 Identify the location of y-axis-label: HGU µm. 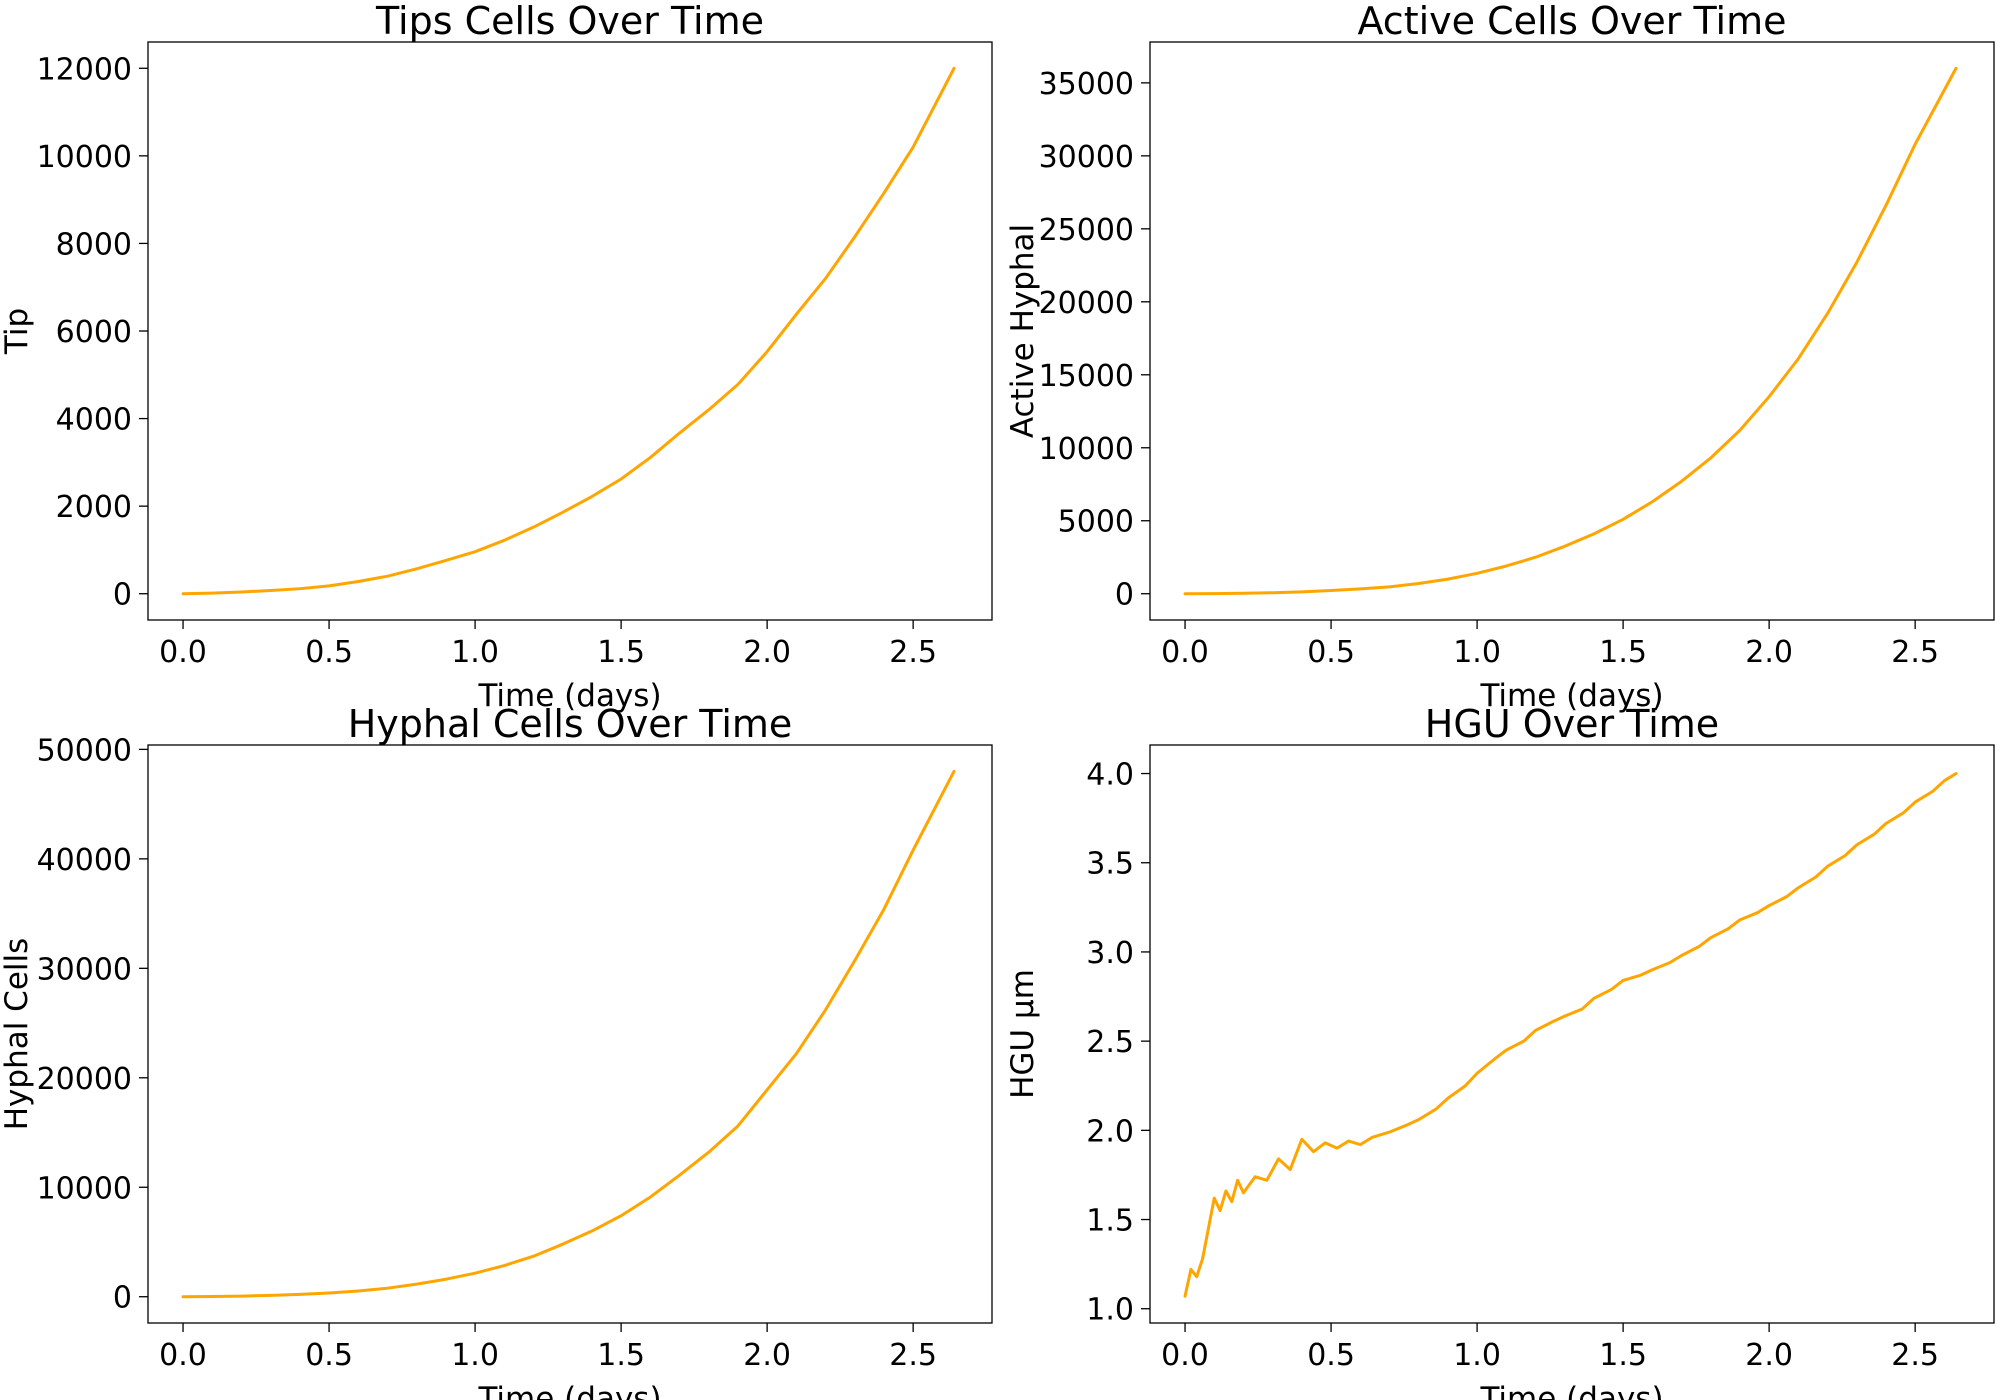
(1023, 1034).